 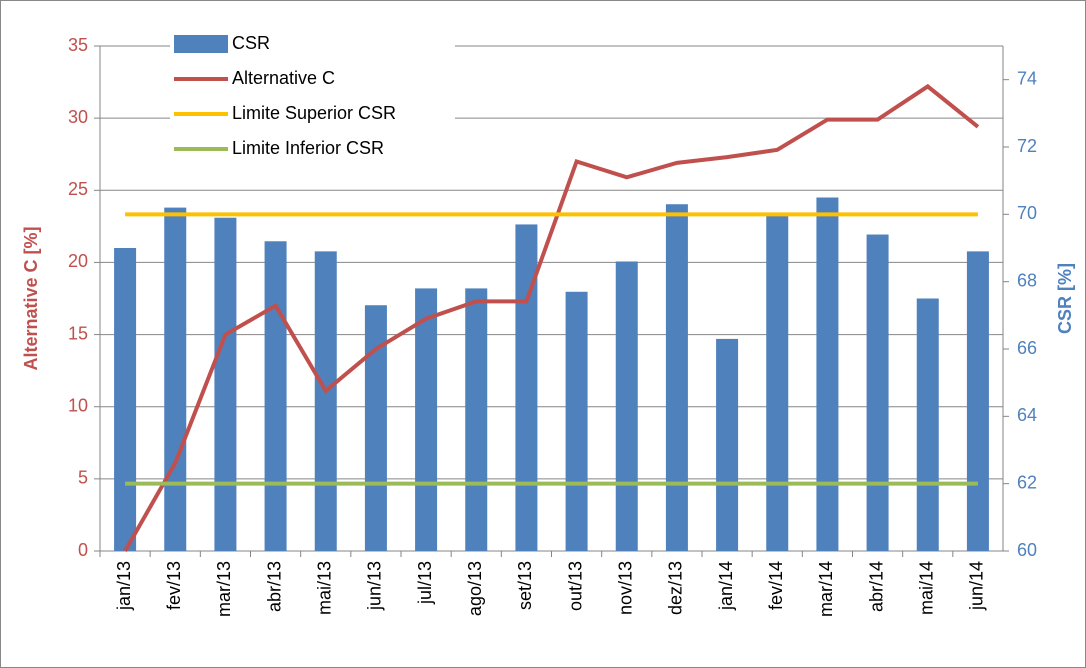 What do you see at coordinates (1027, 550) in the screenshot?
I see `y2-tick-label: 60` at bounding box center [1027, 550].